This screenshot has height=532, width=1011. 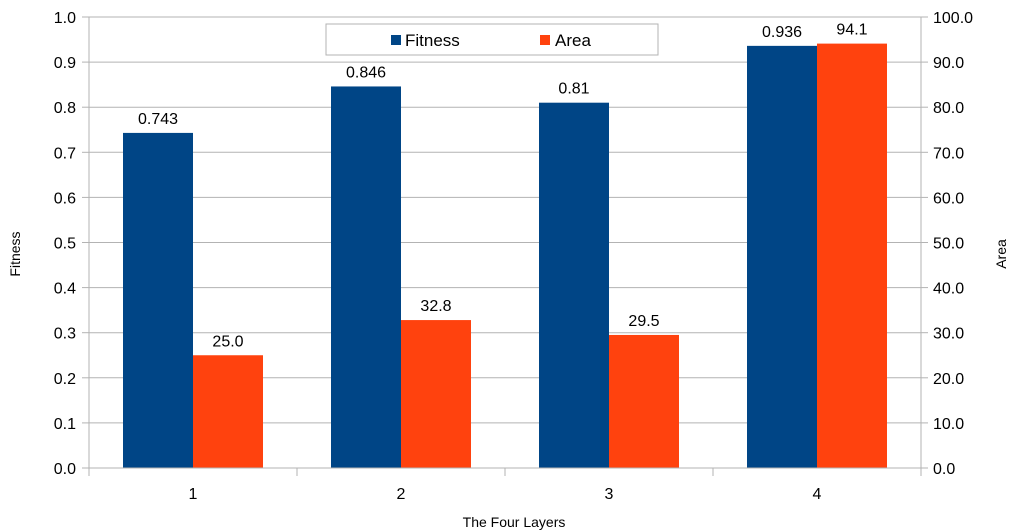 What do you see at coordinates (401, 494) in the screenshot?
I see `x-tick-label: 2` at bounding box center [401, 494].